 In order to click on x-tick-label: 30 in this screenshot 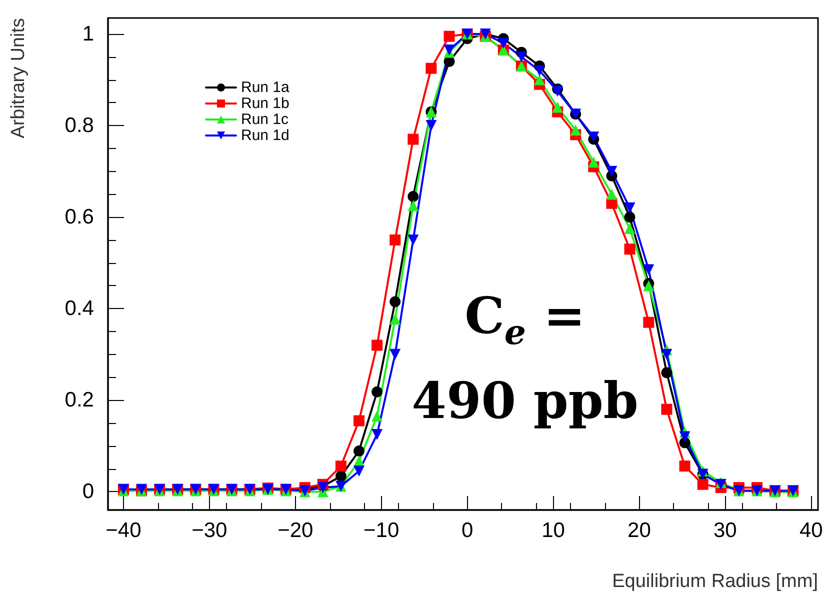, I will do `click(725, 530)`.